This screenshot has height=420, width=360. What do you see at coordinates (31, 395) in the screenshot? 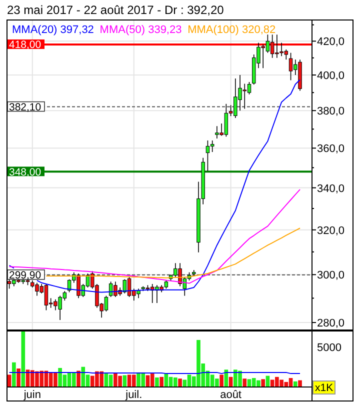
I see `x-tick-label: juin` at bounding box center [31, 395].